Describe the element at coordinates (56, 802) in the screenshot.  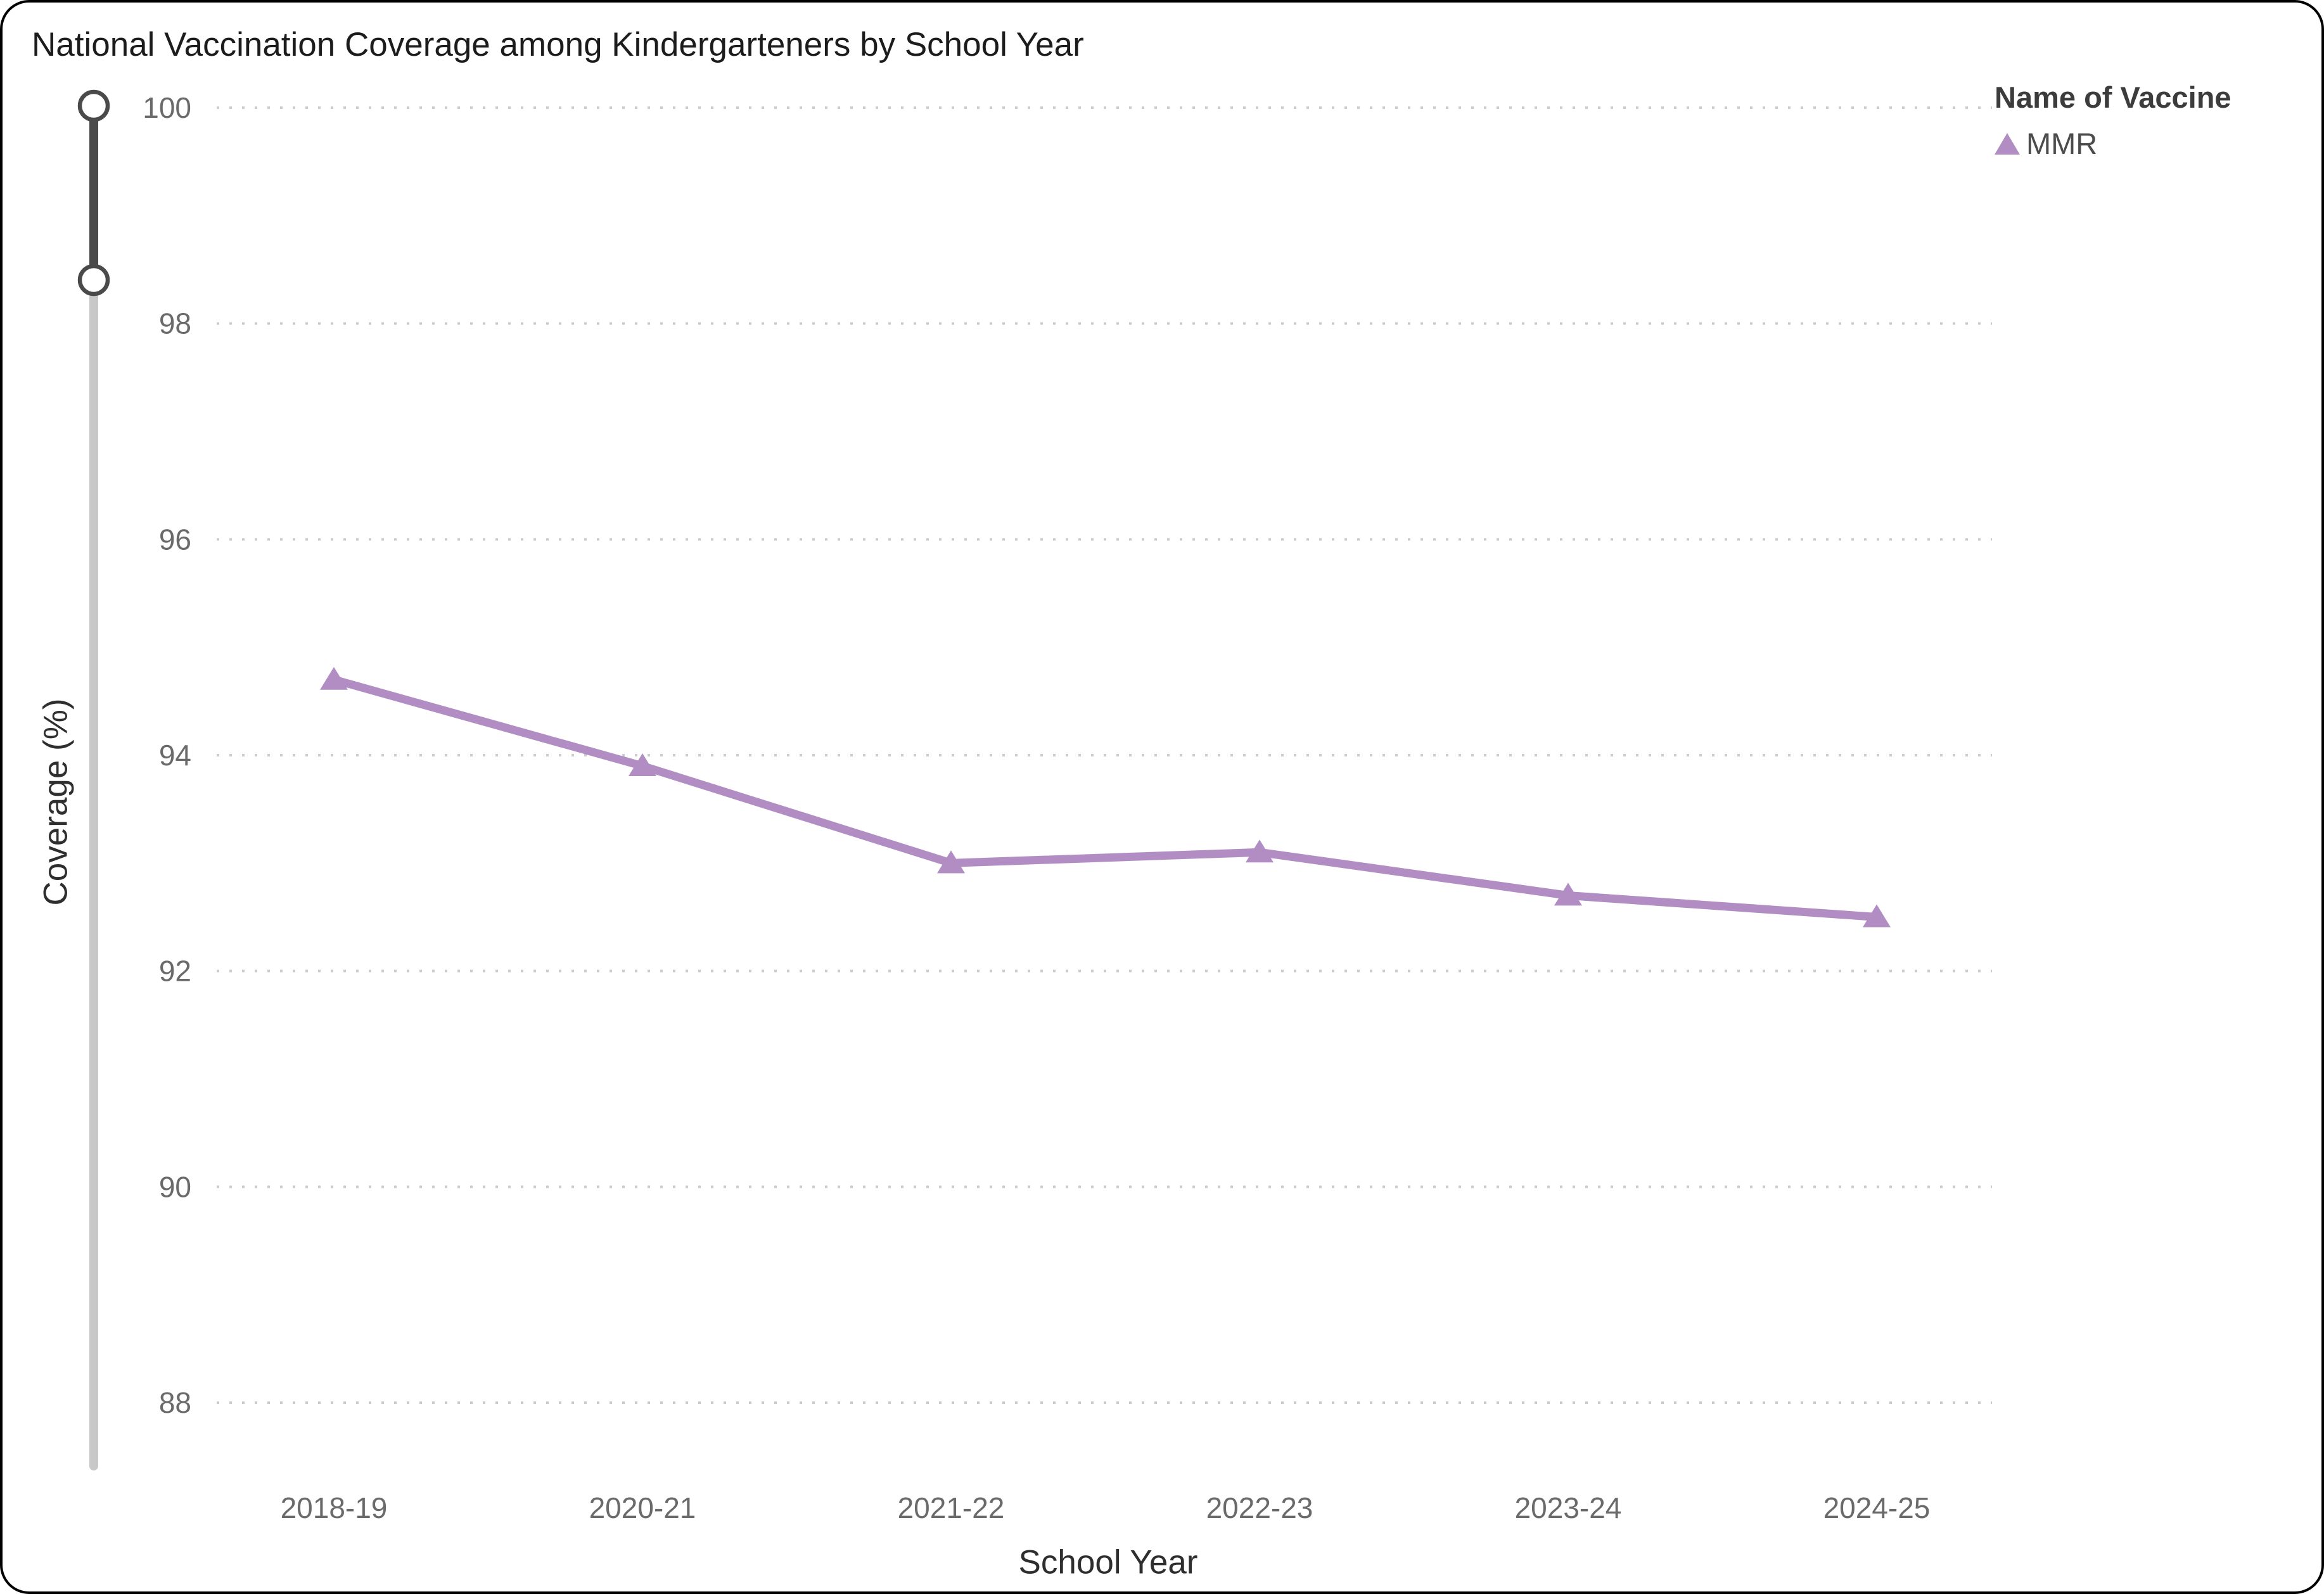
I see `y-axis-title: Coverage (%)` at that location.